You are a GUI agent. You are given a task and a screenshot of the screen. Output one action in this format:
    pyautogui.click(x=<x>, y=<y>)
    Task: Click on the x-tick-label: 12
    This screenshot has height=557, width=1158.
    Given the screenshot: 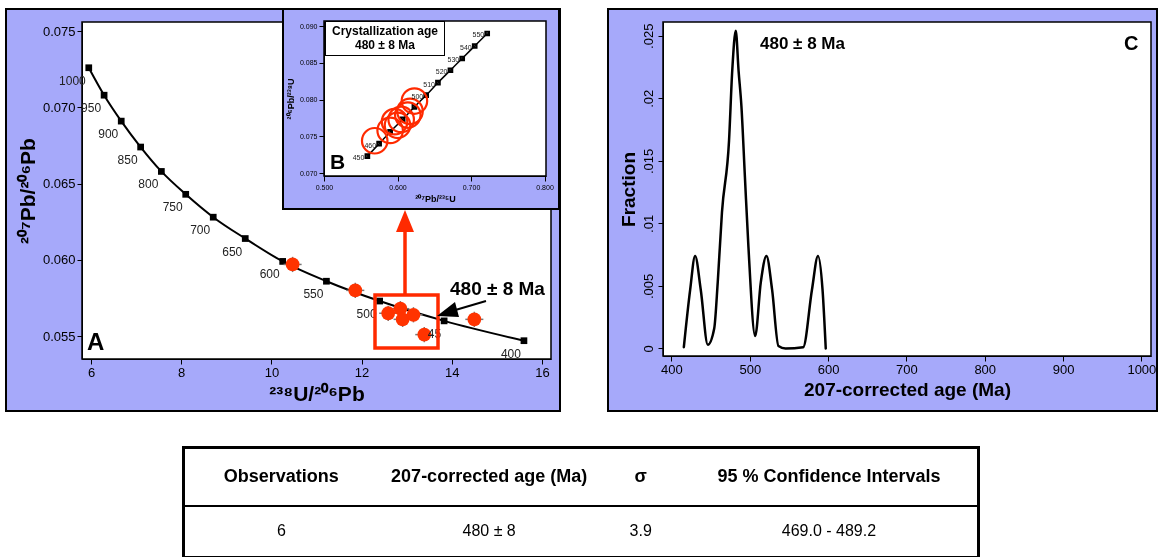 What is the action you would take?
    pyautogui.click(x=362, y=372)
    